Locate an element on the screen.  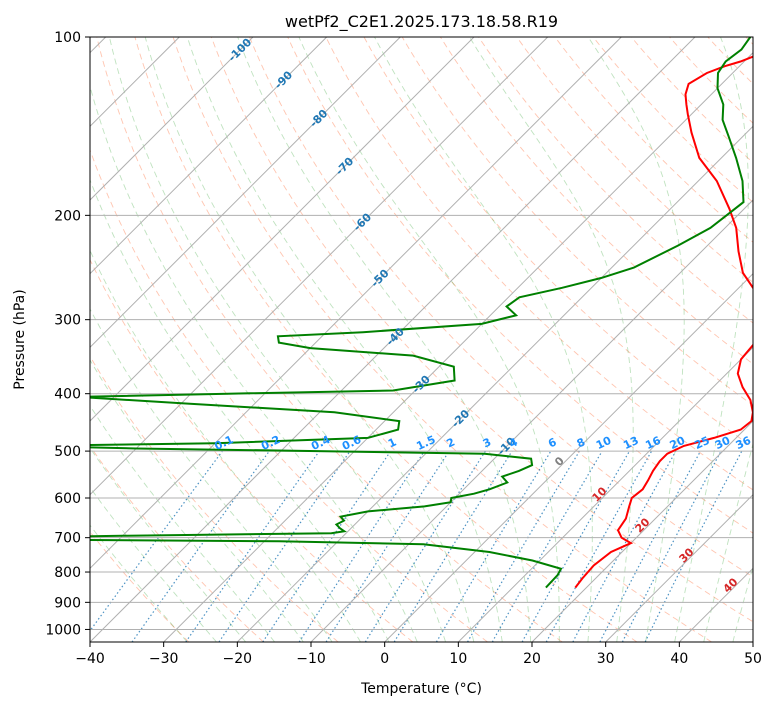
y-tick-label: 900 is located at coordinates (67, 603).